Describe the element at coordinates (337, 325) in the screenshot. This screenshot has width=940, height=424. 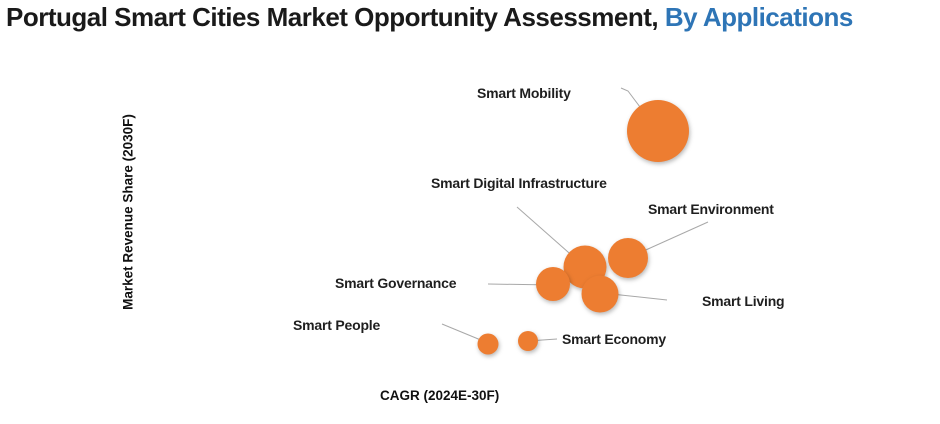
I see `bubble-label-smart-people: Smart People` at that location.